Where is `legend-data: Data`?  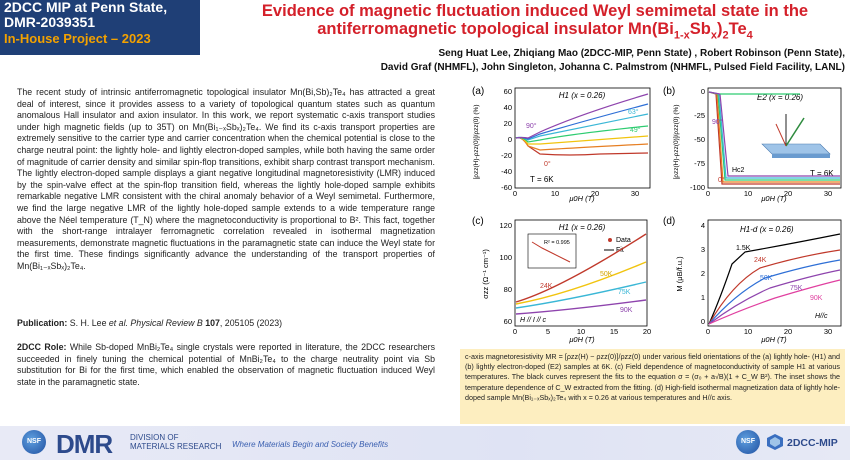 legend-data: Data is located at coordinates (623, 240).